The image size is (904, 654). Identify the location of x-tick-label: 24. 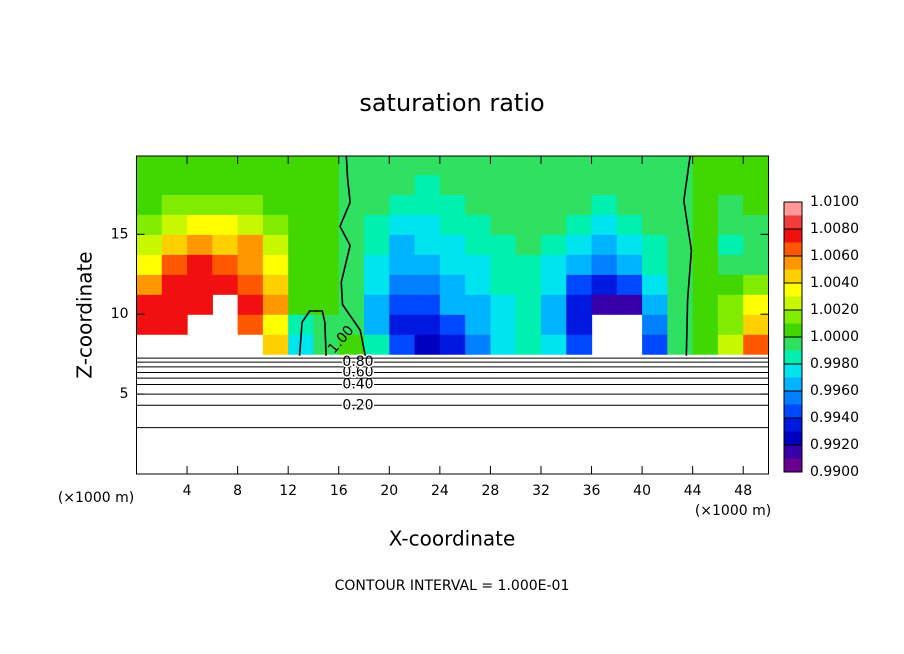
(440, 491).